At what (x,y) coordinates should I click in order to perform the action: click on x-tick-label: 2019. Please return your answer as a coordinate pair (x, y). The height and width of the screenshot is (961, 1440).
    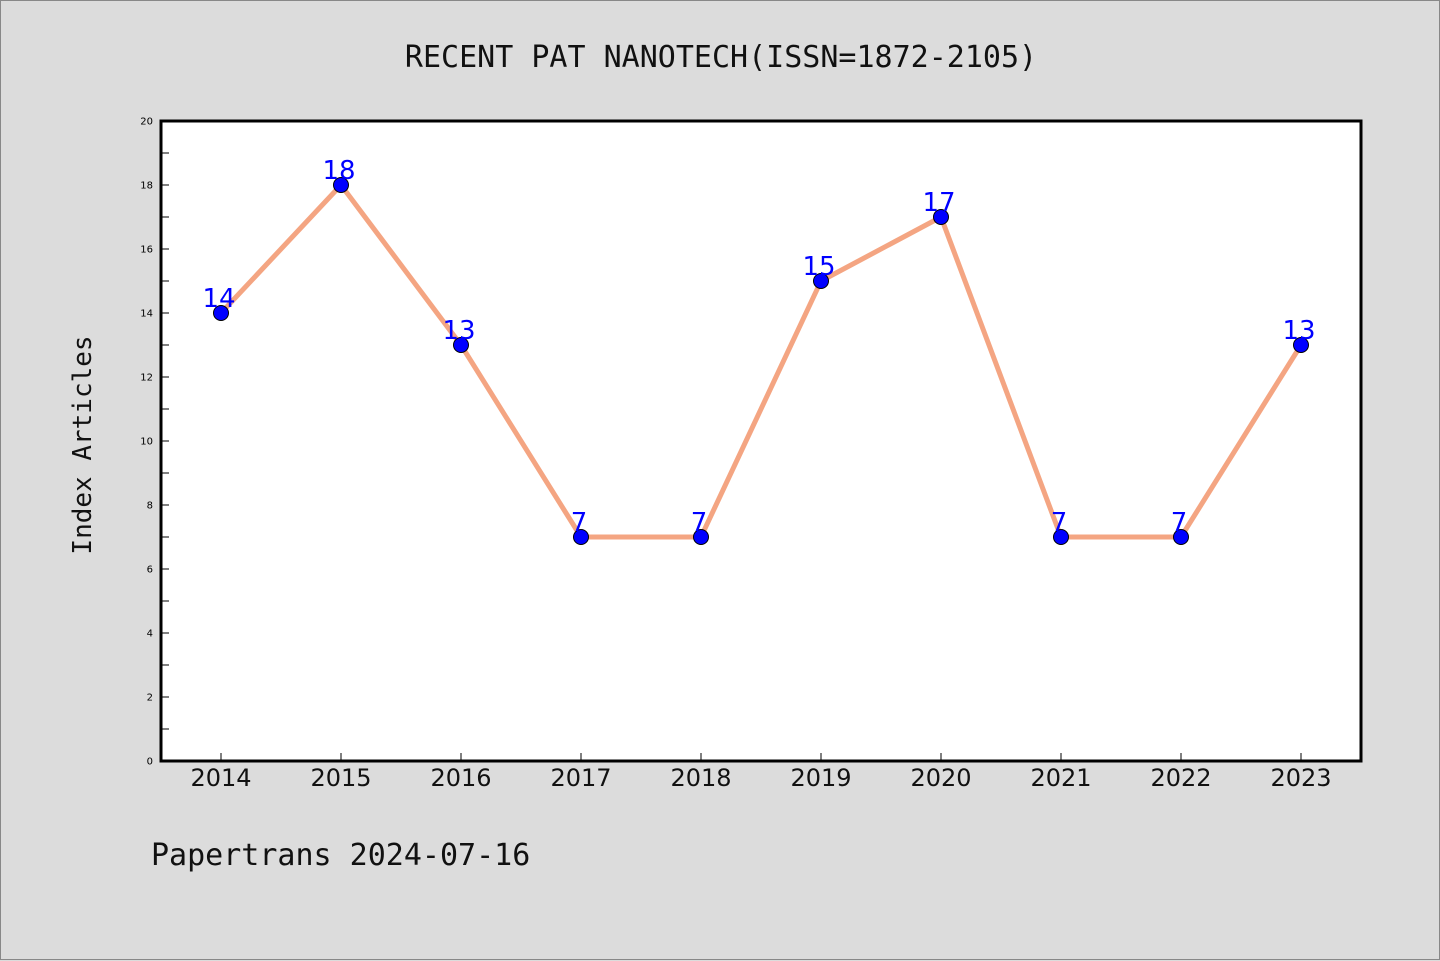
    Looking at the image, I should click on (820, 778).